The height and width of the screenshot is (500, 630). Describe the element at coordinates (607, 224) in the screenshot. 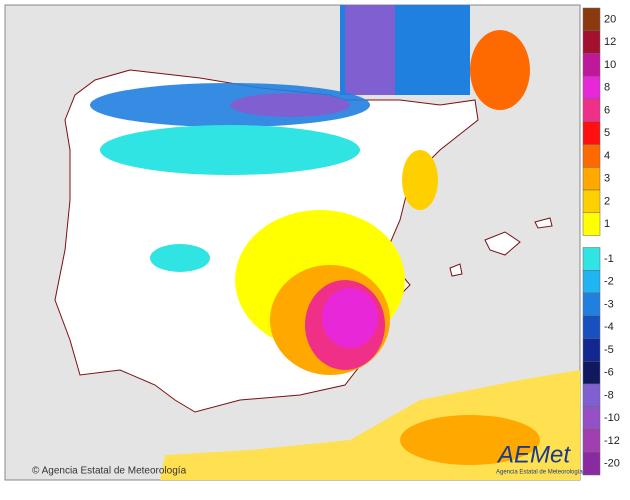

I see `legend-label: 1` at that location.